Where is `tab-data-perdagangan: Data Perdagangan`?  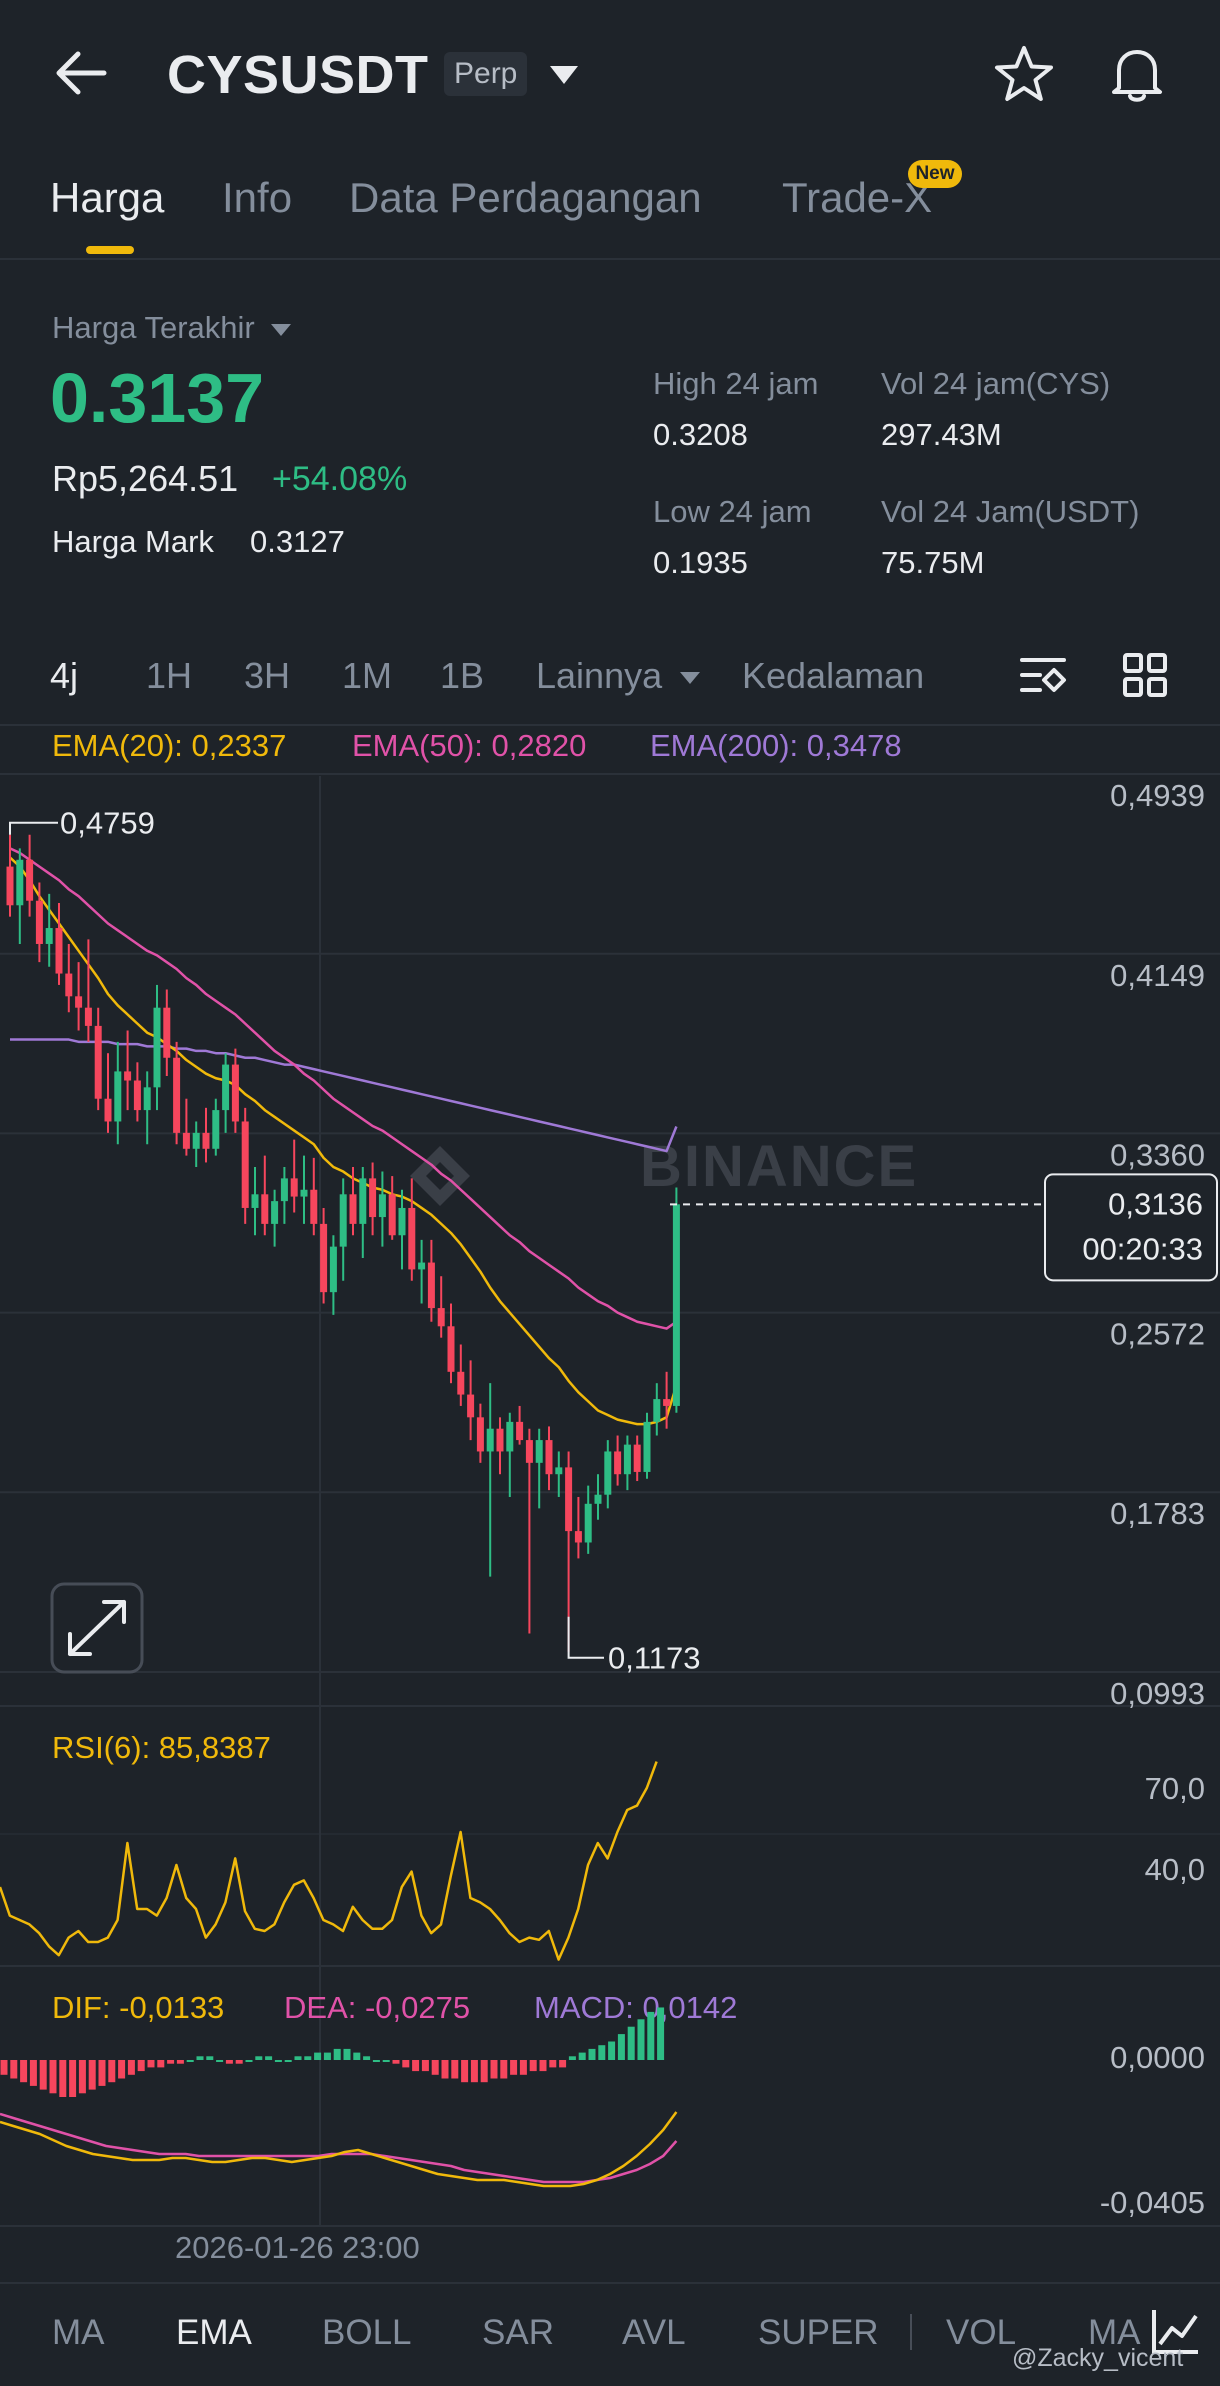
tab-data-perdagangan: Data Perdagangan is located at coordinates (525, 197).